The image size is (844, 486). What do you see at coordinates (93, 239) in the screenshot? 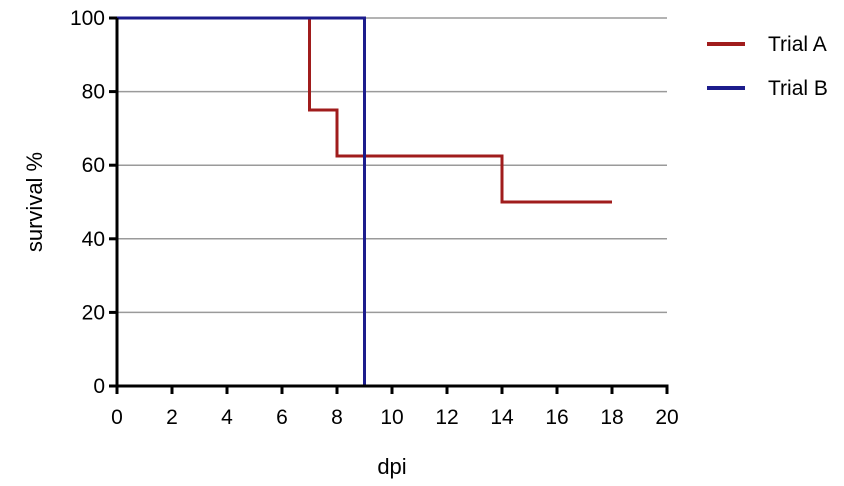
I see `y-tick-label-40: 40` at bounding box center [93, 239].